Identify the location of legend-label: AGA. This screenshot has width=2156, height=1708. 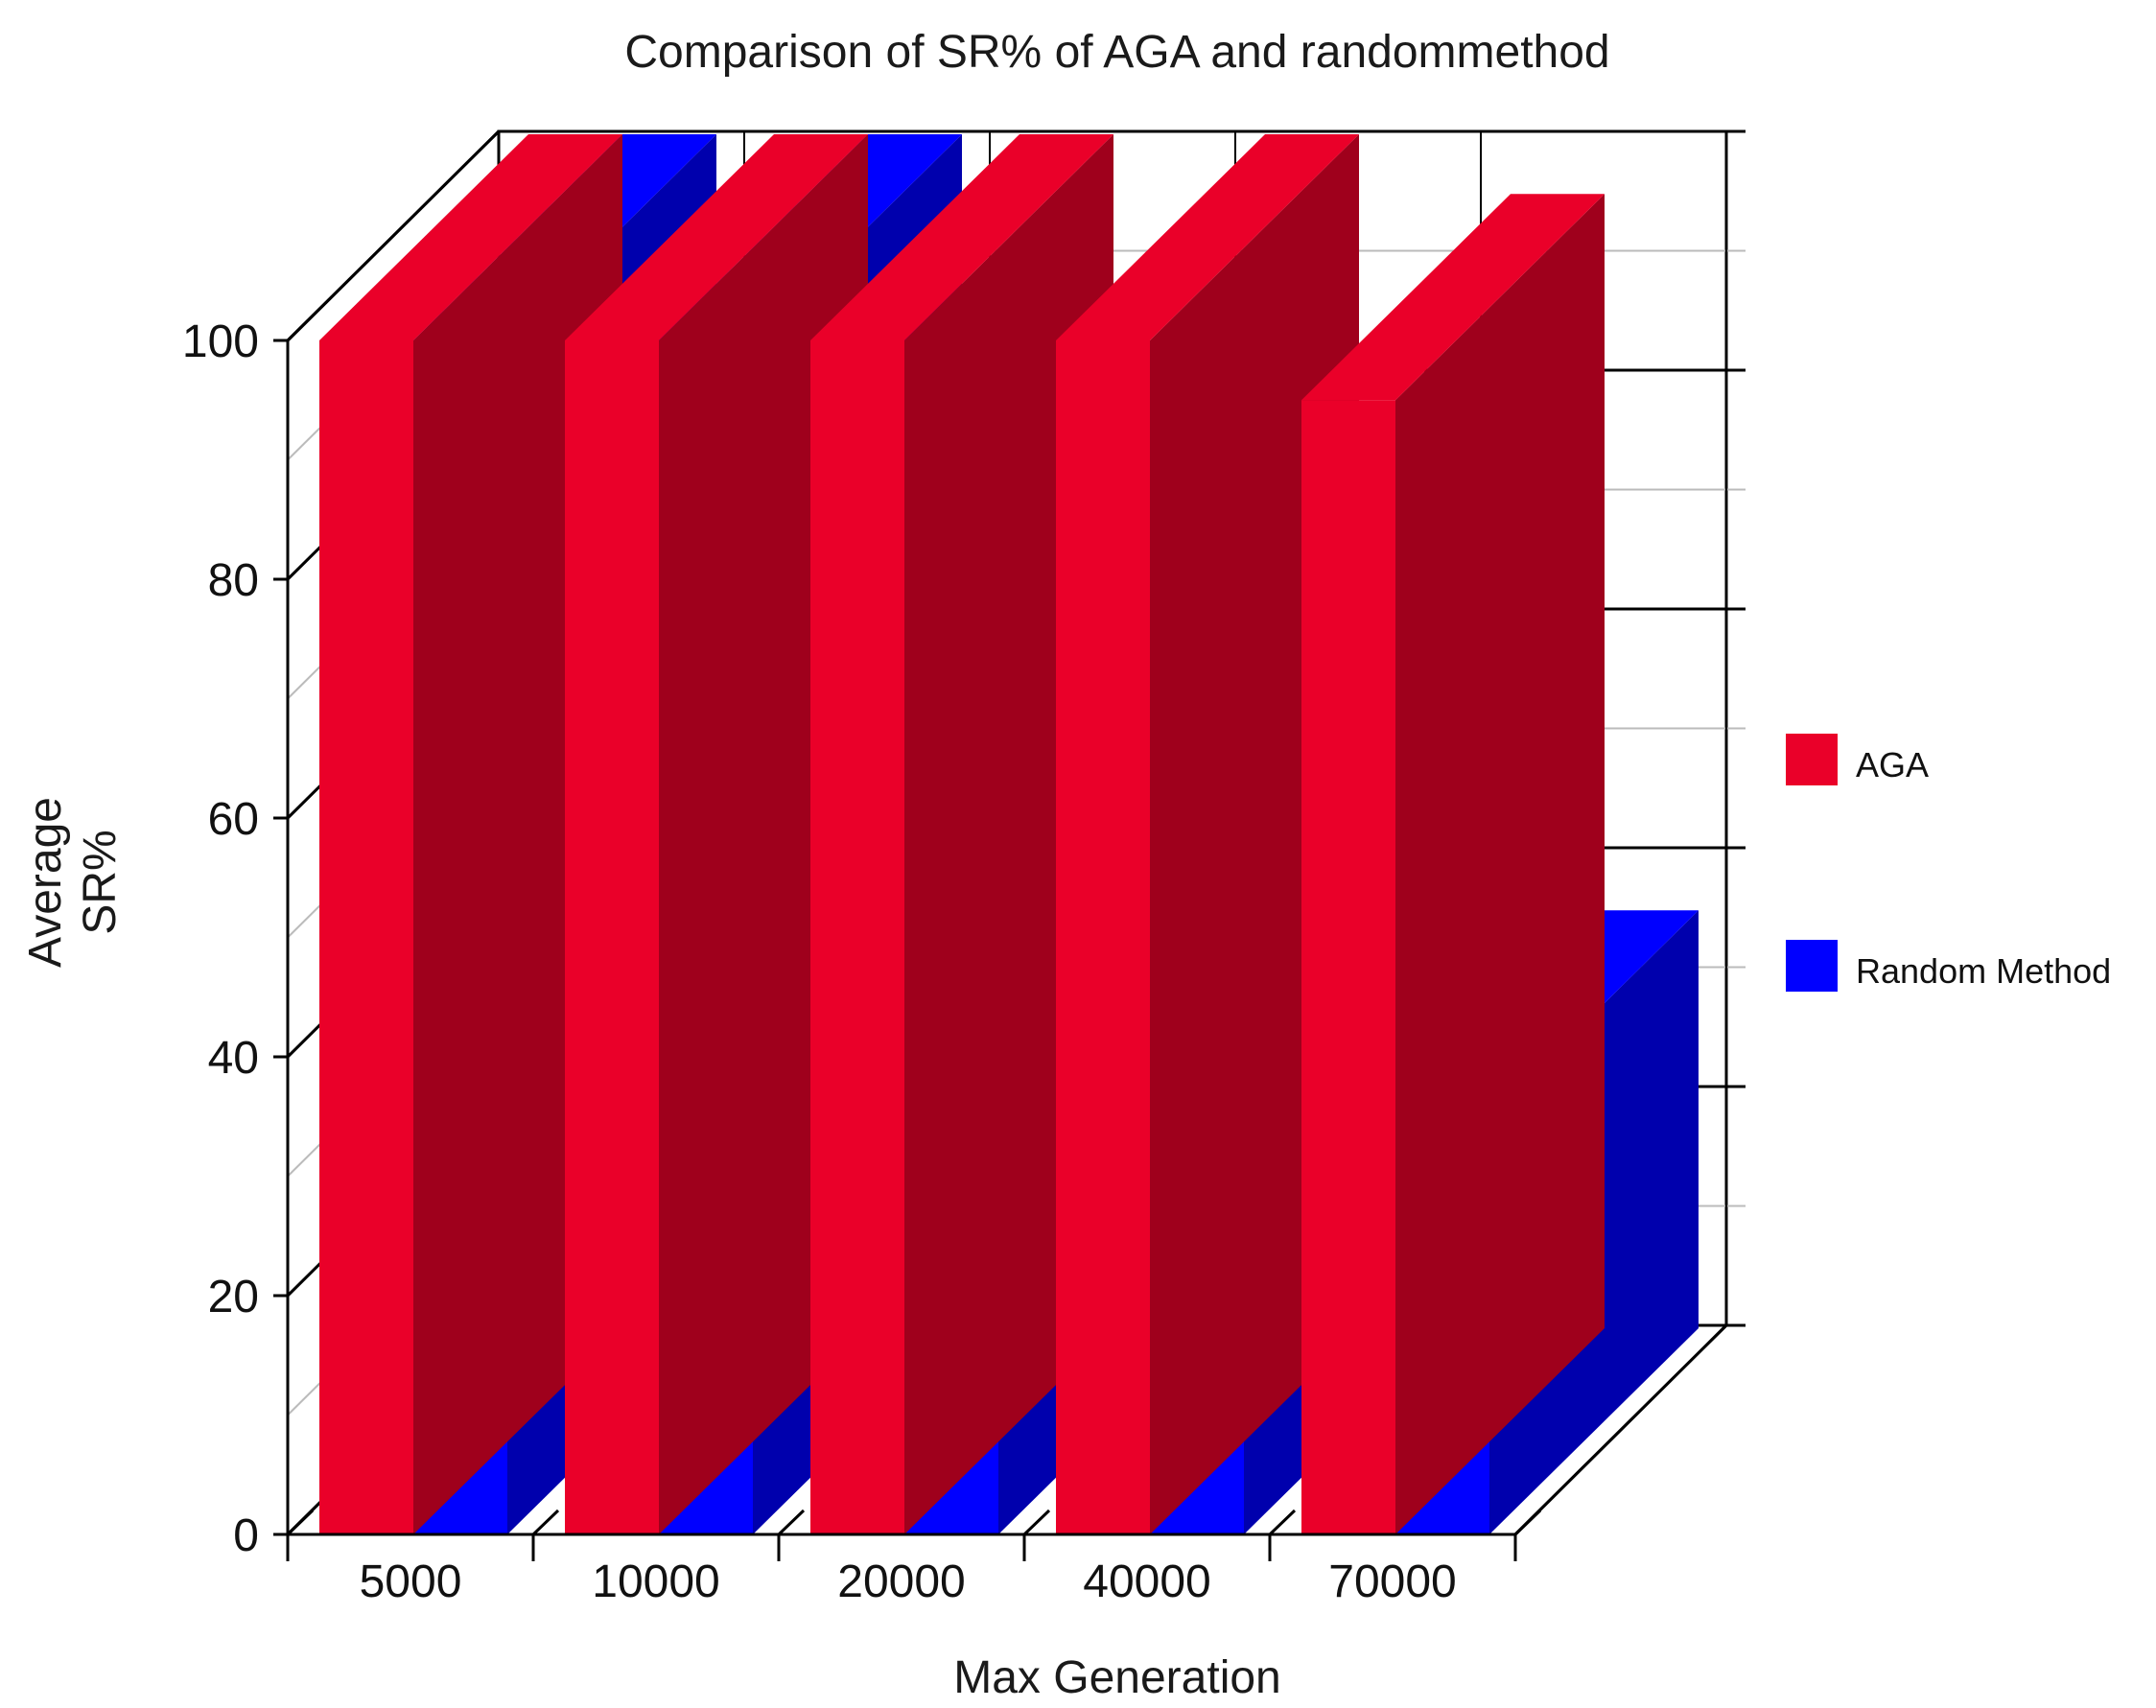
(1892, 764).